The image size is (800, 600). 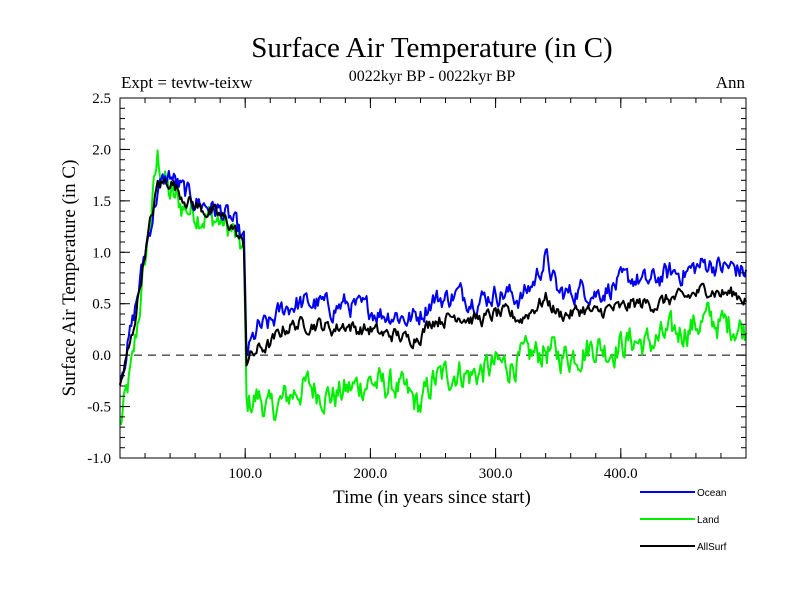 What do you see at coordinates (69, 278) in the screenshot?
I see `y-axis-label: Surface Air Temperature (in C)` at bounding box center [69, 278].